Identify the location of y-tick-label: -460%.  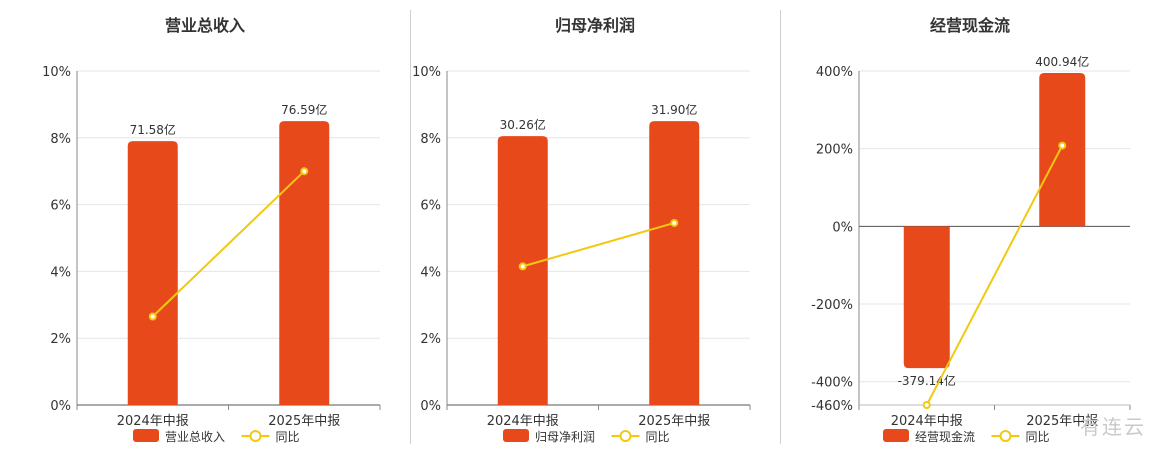
(832, 406).